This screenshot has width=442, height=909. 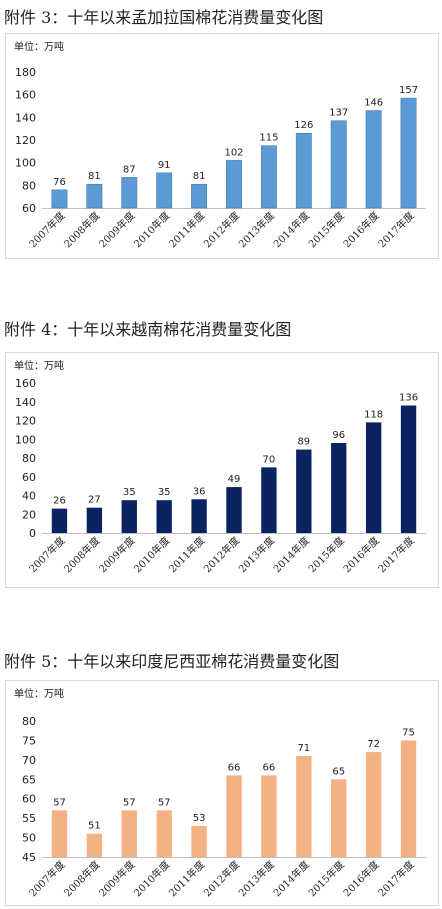 What do you see at coordinates (199, 491) in the screenshot?
I see `data-label: 36` at bounding box center [199, 491].